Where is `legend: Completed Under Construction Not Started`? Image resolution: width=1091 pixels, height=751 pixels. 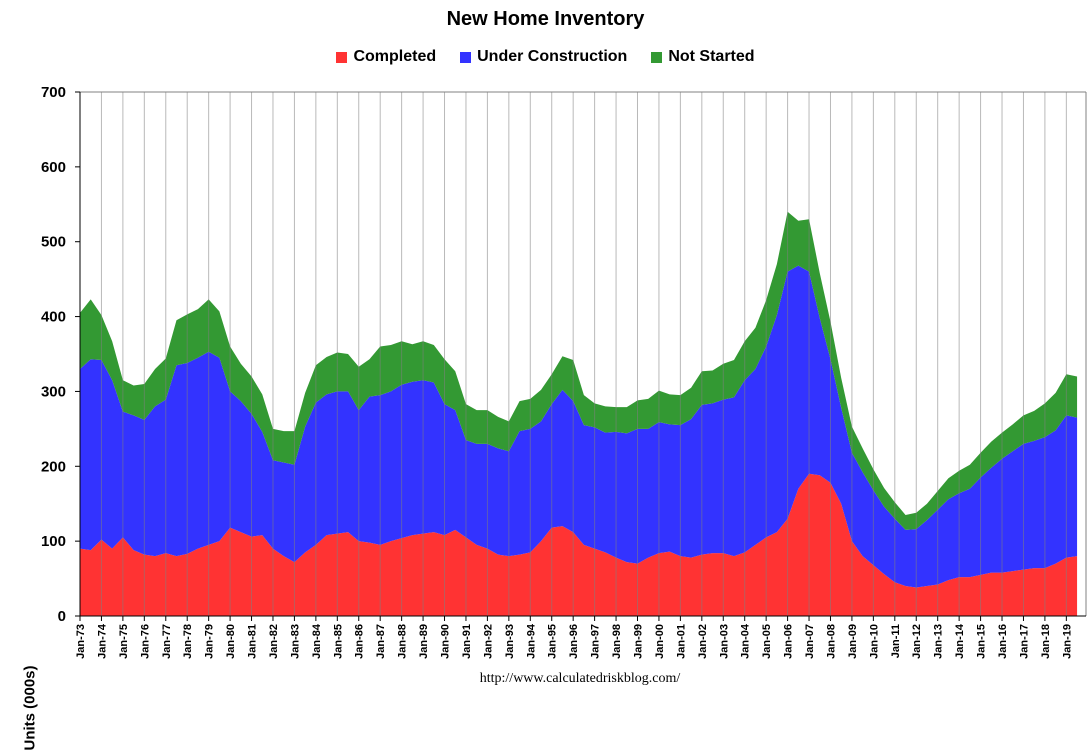
legend: Completed Under Construction Not Started is located at coordinates (545, 57).